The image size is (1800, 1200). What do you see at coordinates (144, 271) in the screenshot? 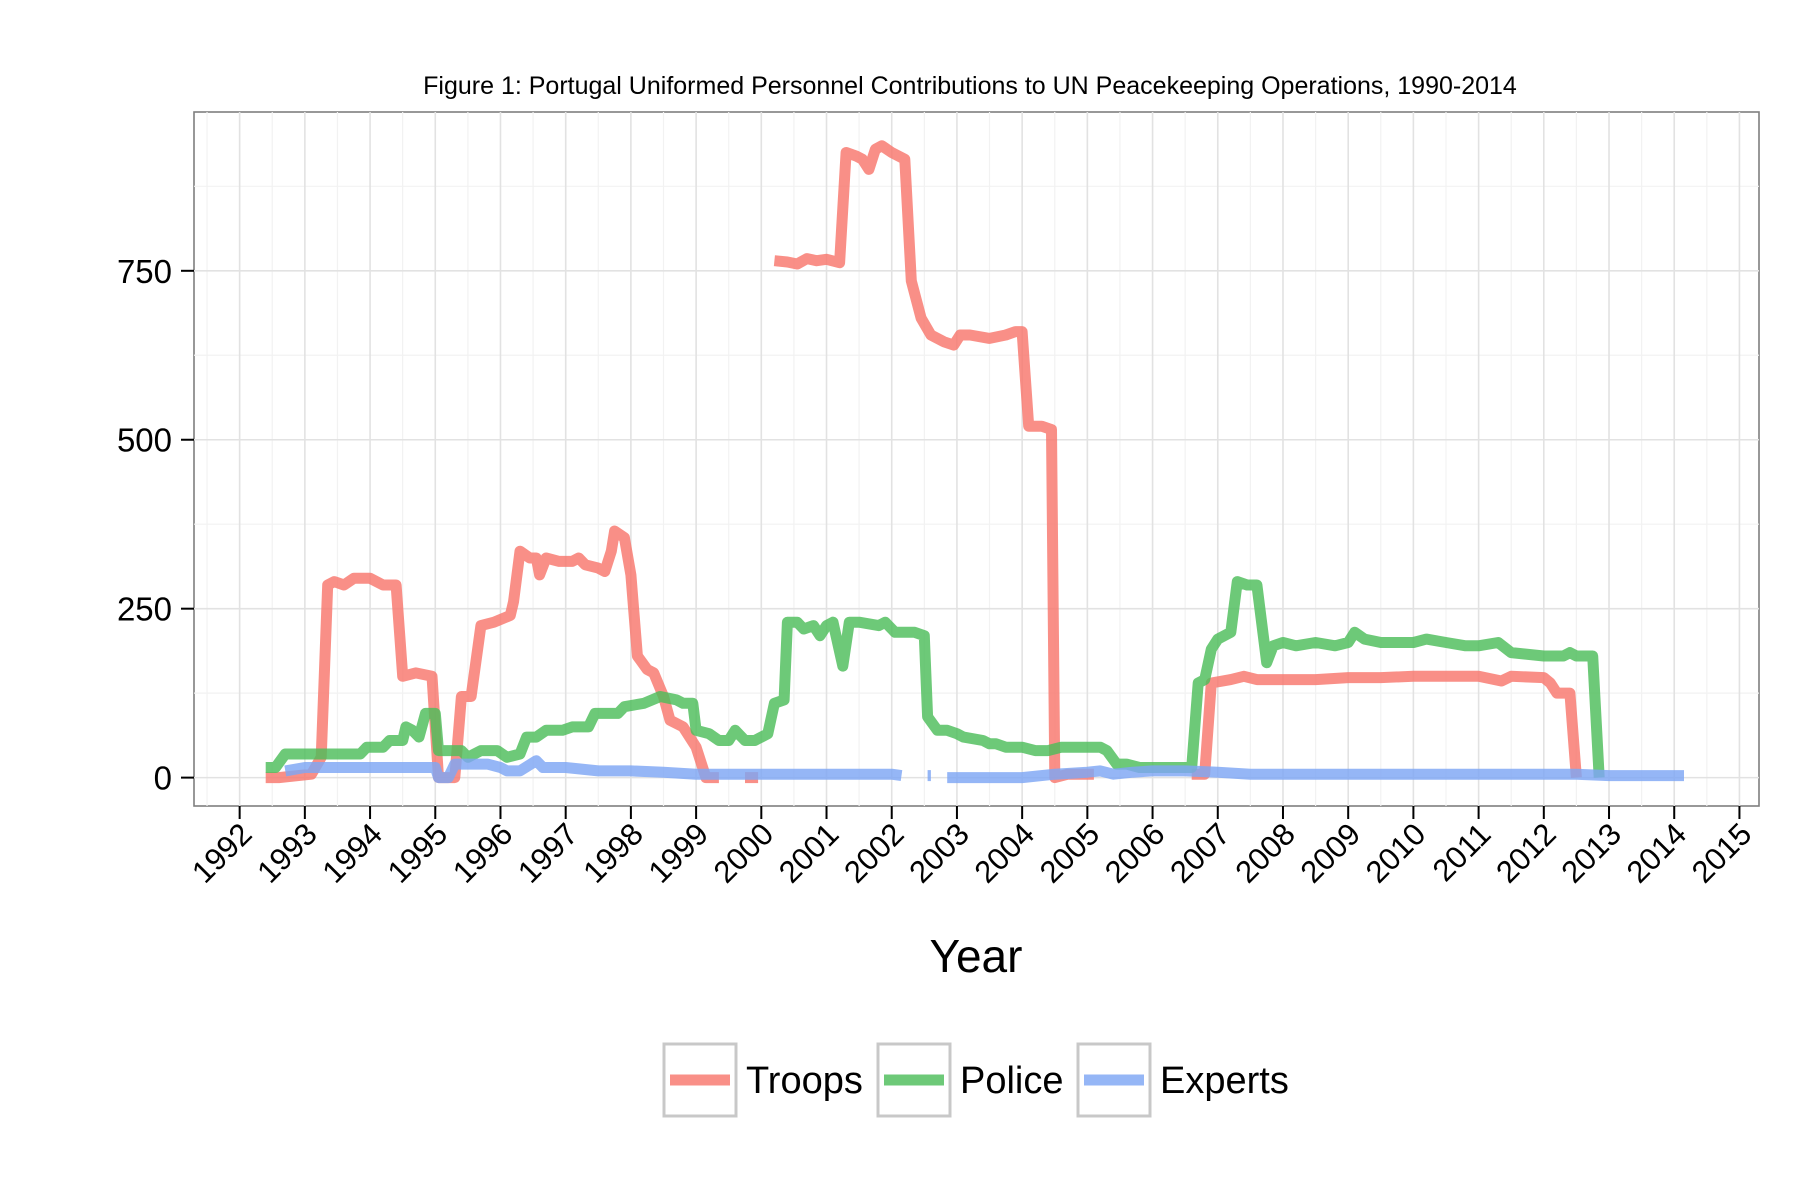
I see `y-tick-label: 750` at bounding box center [144, 271].